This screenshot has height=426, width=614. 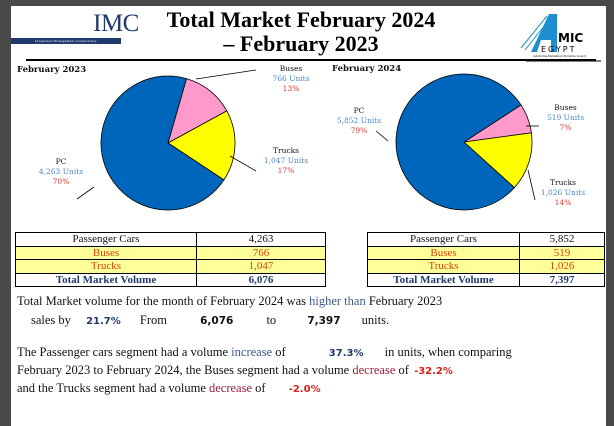 What do you see at coordinates (301, 19) in the screenshot?
I see `title-line-1: Total Market February 2024` at bounding box center [301, 19].